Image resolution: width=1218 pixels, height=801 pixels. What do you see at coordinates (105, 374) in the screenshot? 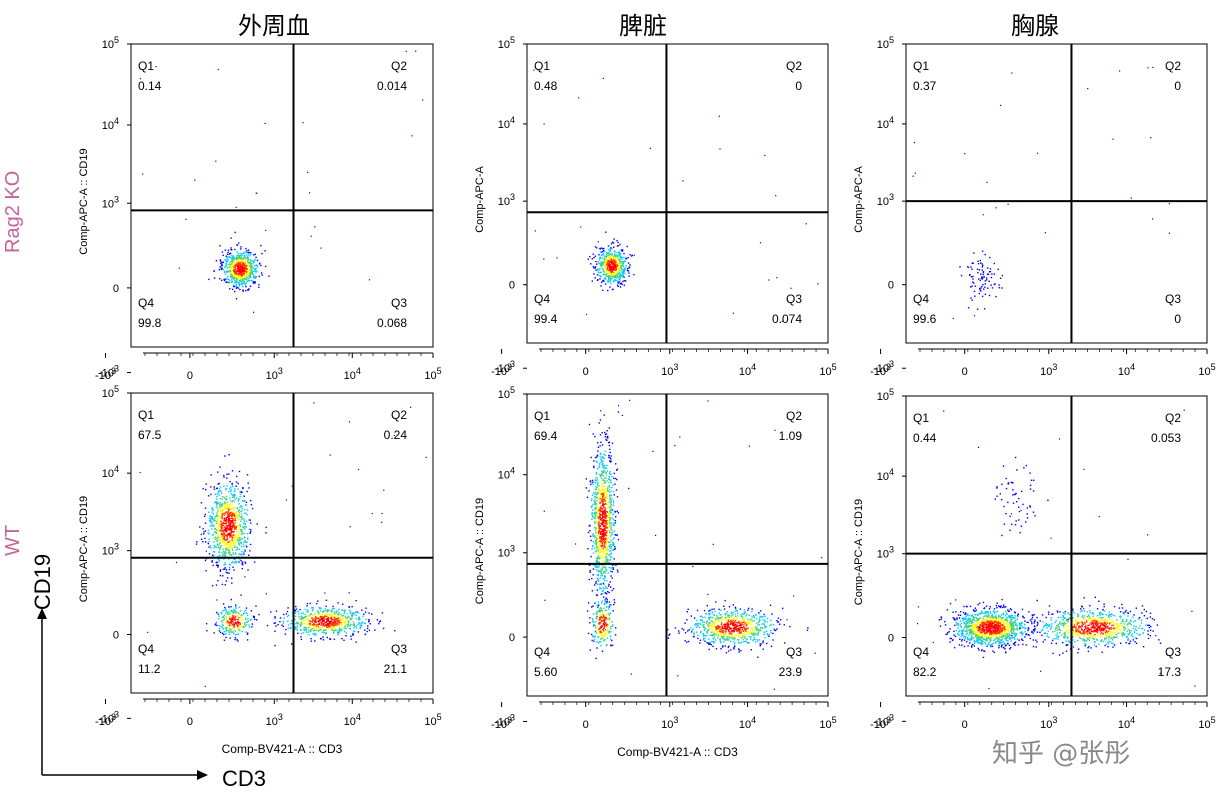
I see `x-tick-label: -103` at bounding box center [105, 374].